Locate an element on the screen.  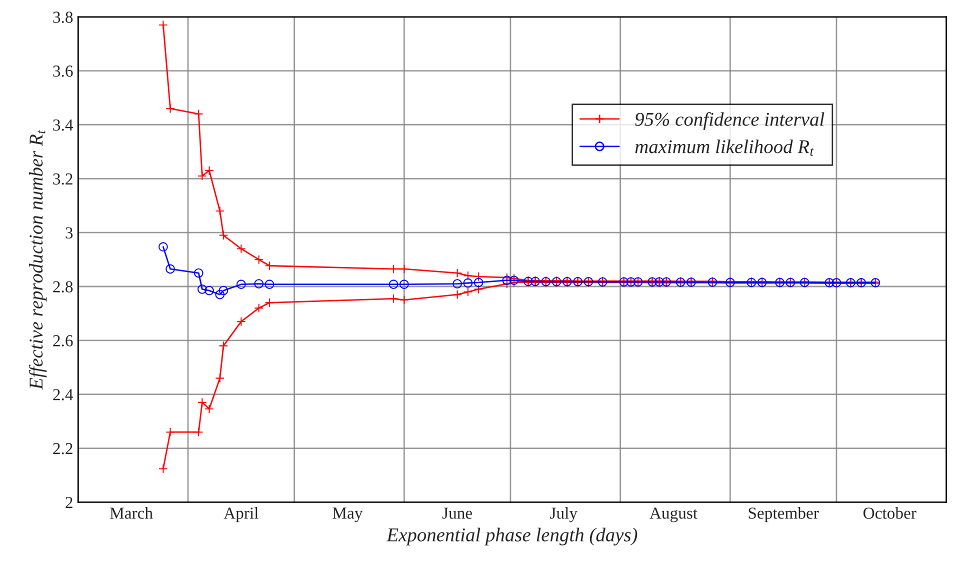
y-tick-label: 2.6 is located at coordinates (63, 340).